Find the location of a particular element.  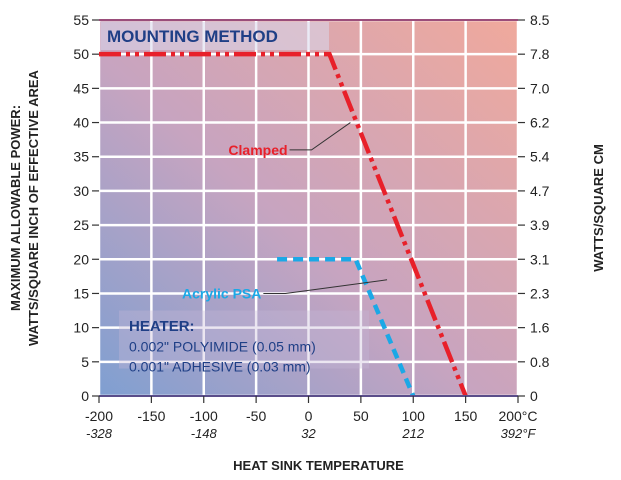

y-tick-label-right: 7.0 is located at coordinates (540, 88).